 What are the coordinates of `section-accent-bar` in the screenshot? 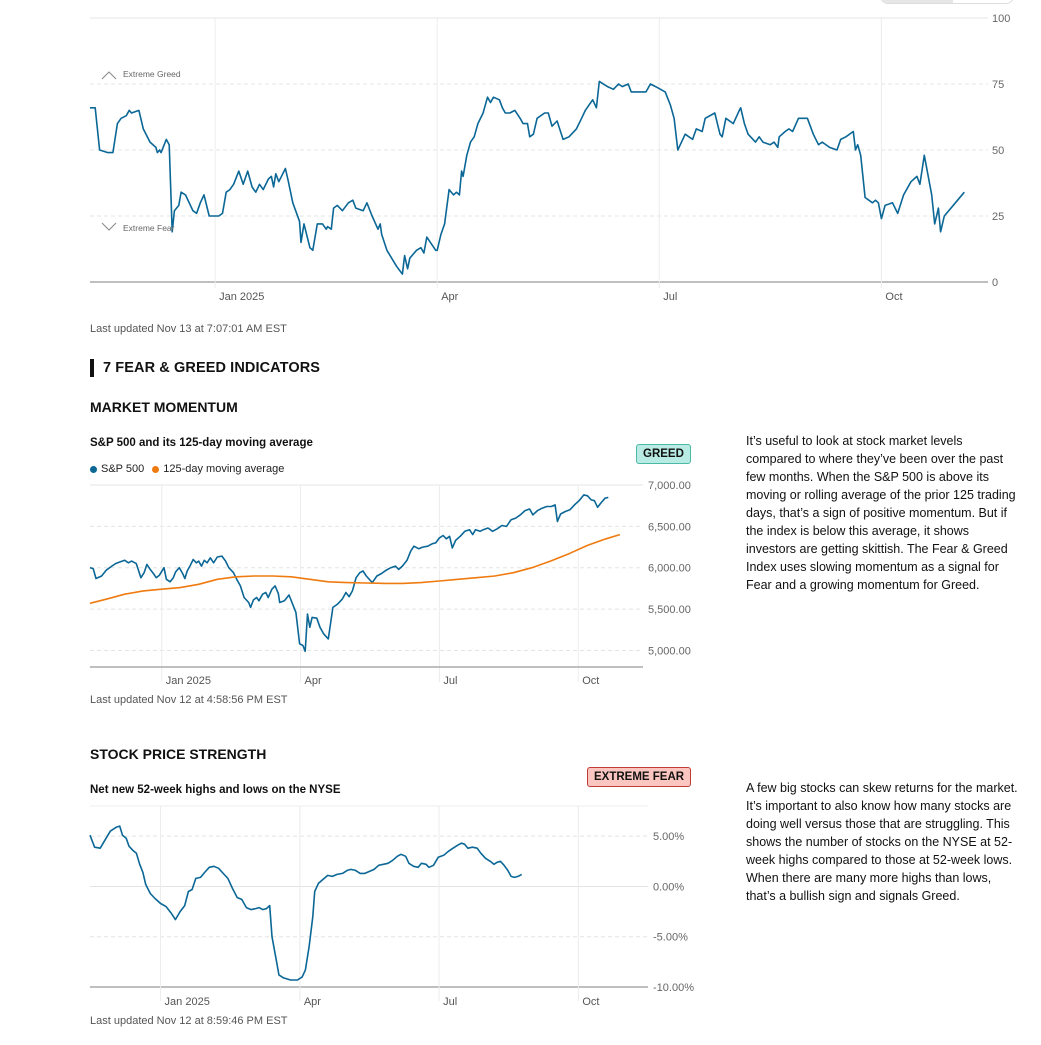 It's located at (92, 368).